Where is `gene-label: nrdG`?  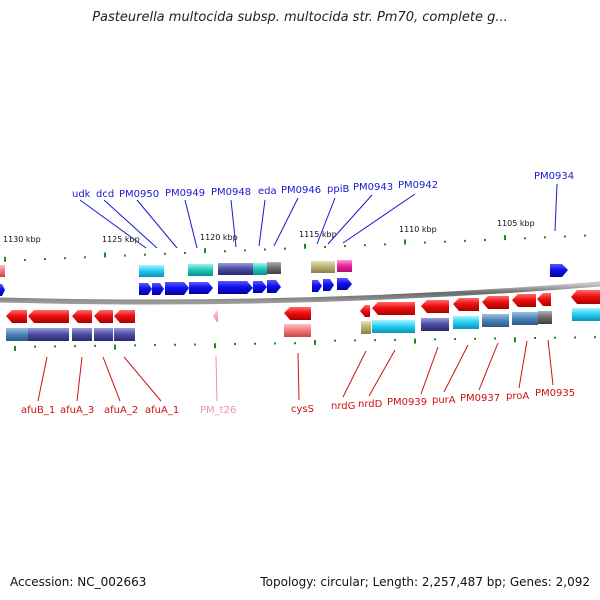
gene-label: nrdG is located at coordinates (343, 406).